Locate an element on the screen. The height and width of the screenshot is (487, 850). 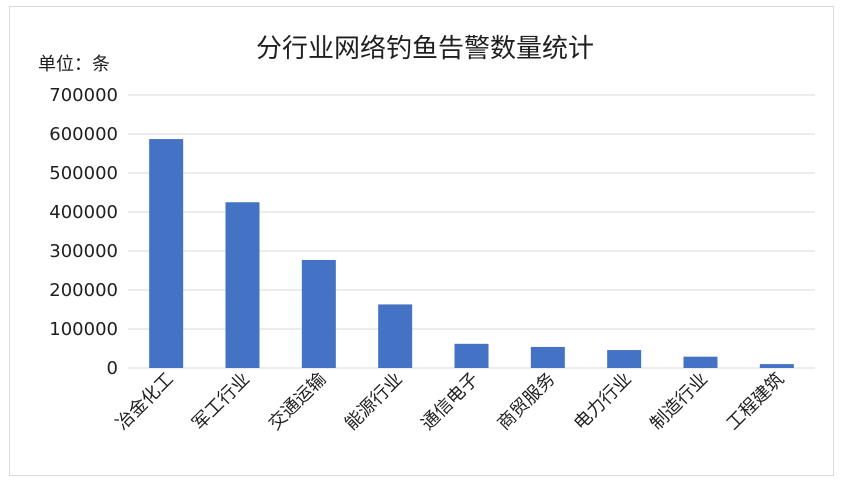
x-category-label: 军工行业 is located at coordinates (221, 402).